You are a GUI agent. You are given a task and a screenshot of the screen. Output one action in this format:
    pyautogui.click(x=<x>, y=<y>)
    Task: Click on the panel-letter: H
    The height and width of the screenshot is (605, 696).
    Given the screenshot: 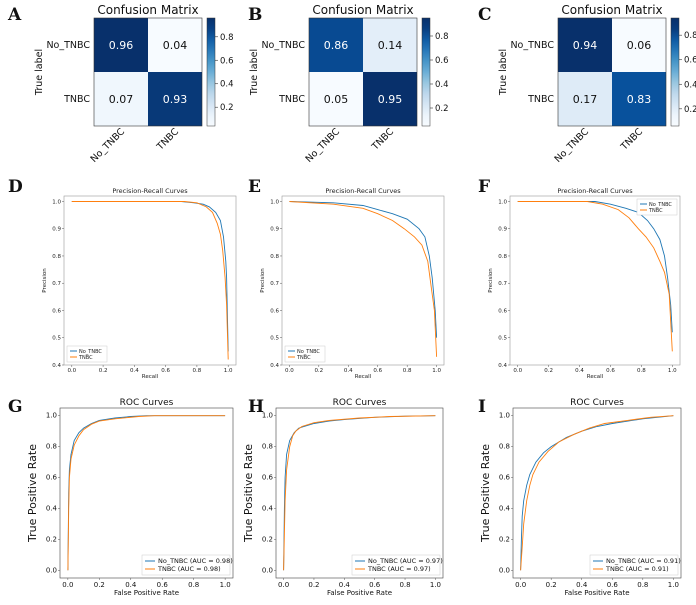 What is the action you would take?
    pyautogui.click(x=256, y=407)
    